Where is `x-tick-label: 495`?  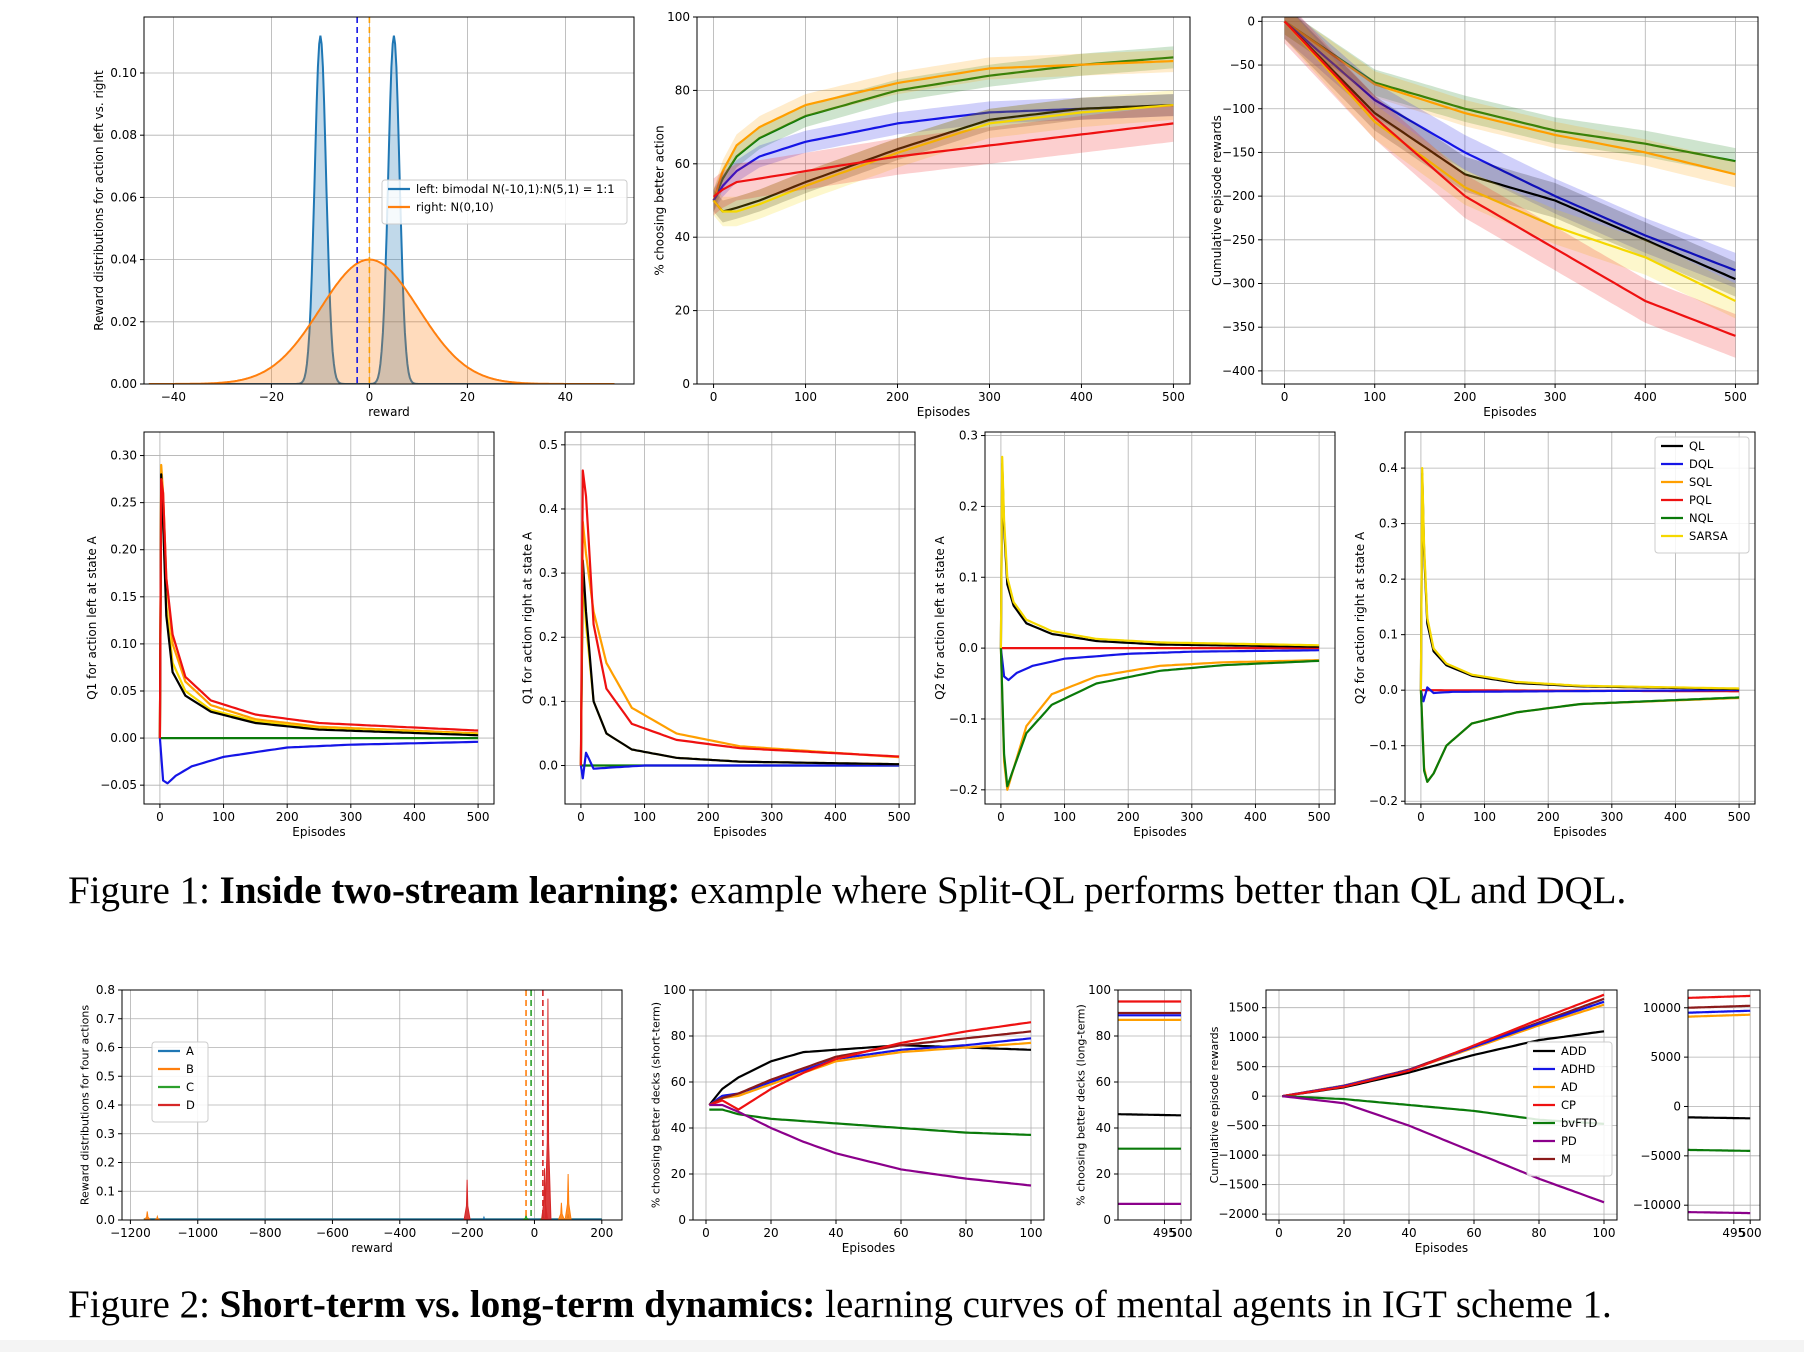
x-tick-label: 495 is located at coordinates (1733, 1233).